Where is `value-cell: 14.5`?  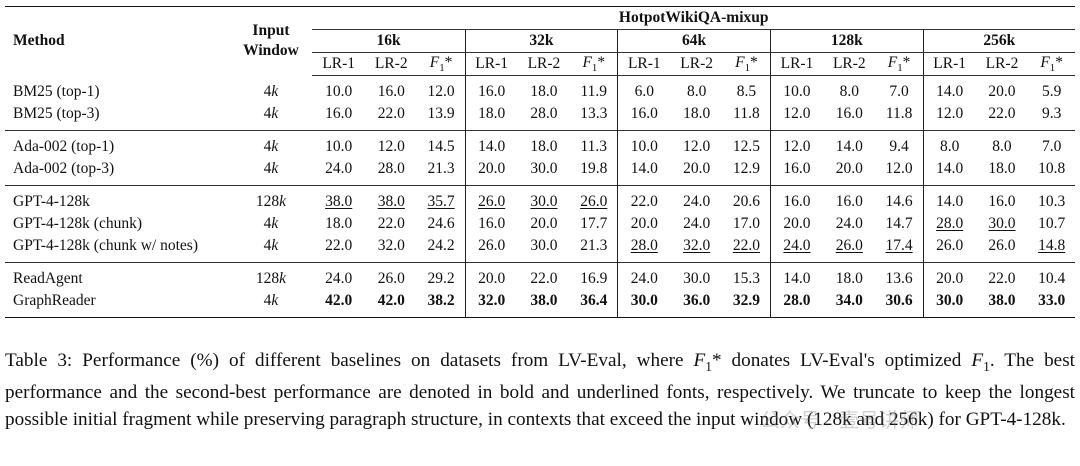 value-cell: 14.5 is located at coordinates (441, 144).